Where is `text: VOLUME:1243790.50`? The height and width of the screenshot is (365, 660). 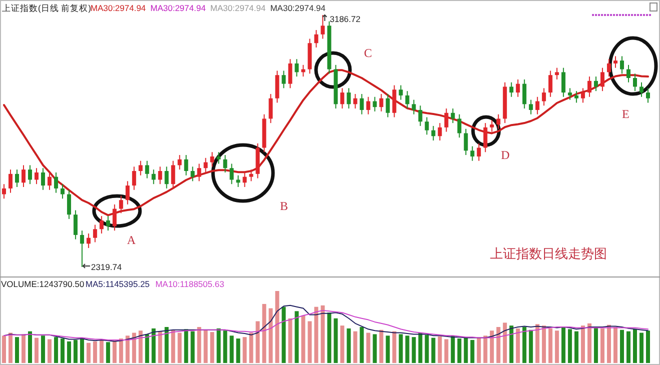
text: VOLUME:1243790.50 is located at coordinates (42, 284).